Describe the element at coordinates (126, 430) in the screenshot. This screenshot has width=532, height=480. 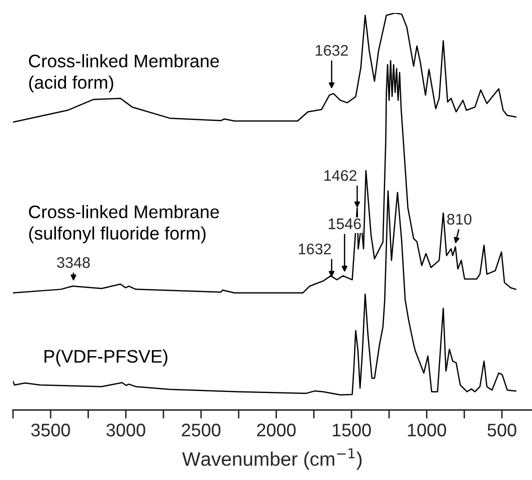
I see `x-tick-label: 3000` at that location.